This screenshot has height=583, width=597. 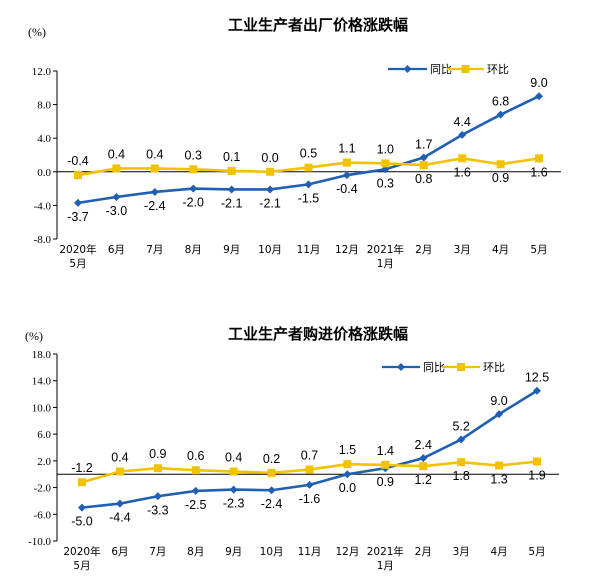 I want to click on y-tick-label: 4.0, so click(x=44, y=139).